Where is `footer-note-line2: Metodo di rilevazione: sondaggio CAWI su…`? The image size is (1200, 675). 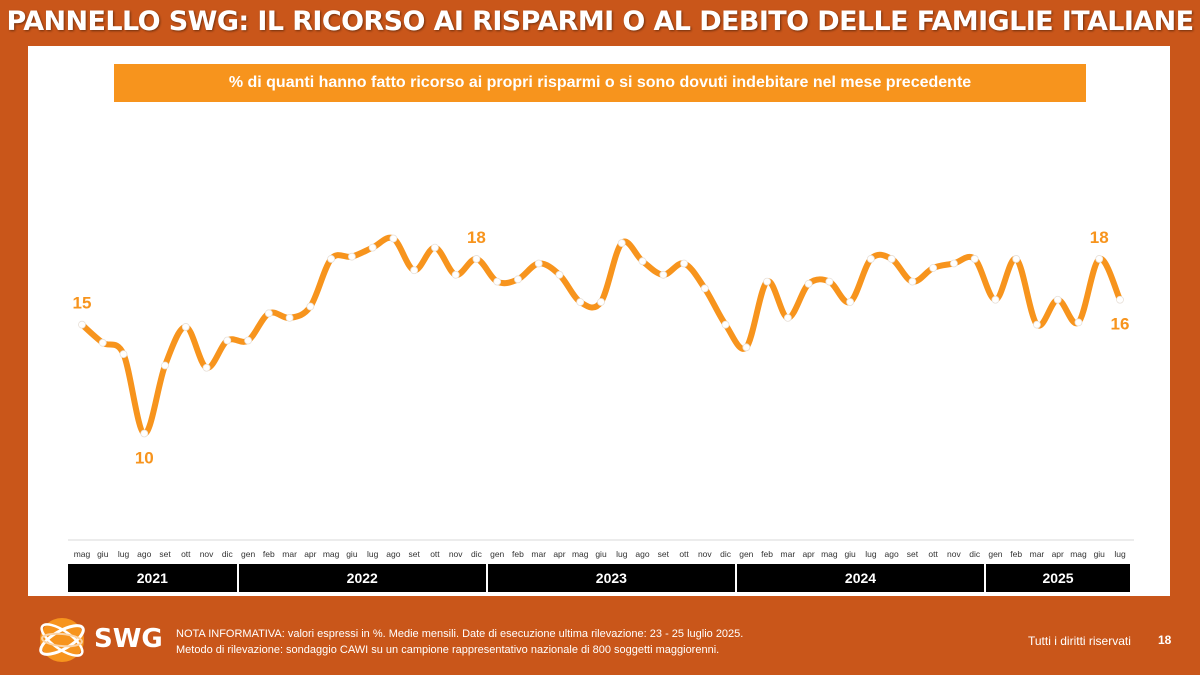 footer-note-line2: Metodo di rilevazione: sondaggio CAWI su… is located at coordinates (448, 650).